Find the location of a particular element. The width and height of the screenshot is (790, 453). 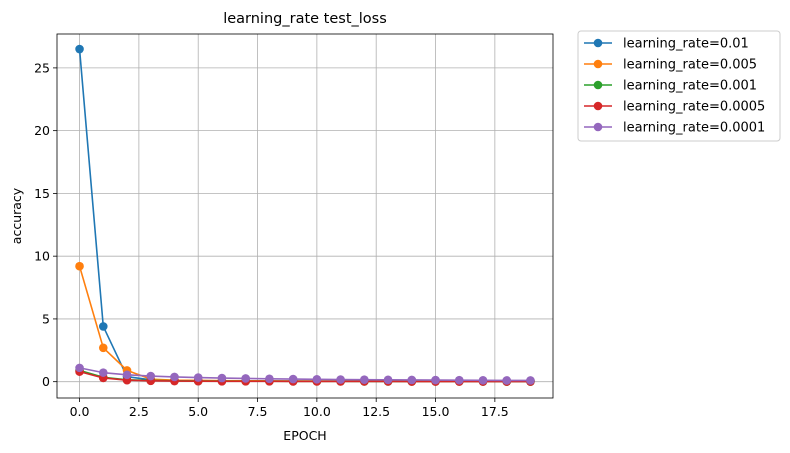

y-tick-label: 20 is located at coordinates (42, 130).